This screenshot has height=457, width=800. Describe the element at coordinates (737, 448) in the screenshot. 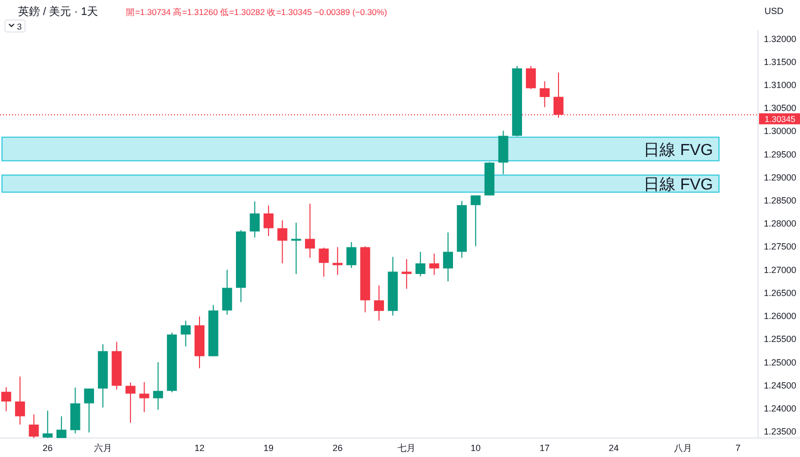

I see `x-tick-label: 7` at that location.